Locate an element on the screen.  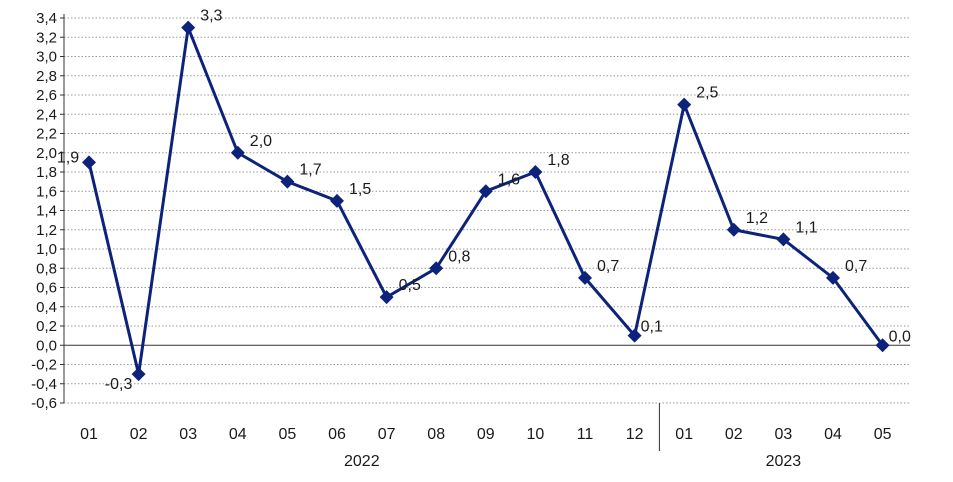
y-tick-label: 1,2 is located at coordinates (46, 230).